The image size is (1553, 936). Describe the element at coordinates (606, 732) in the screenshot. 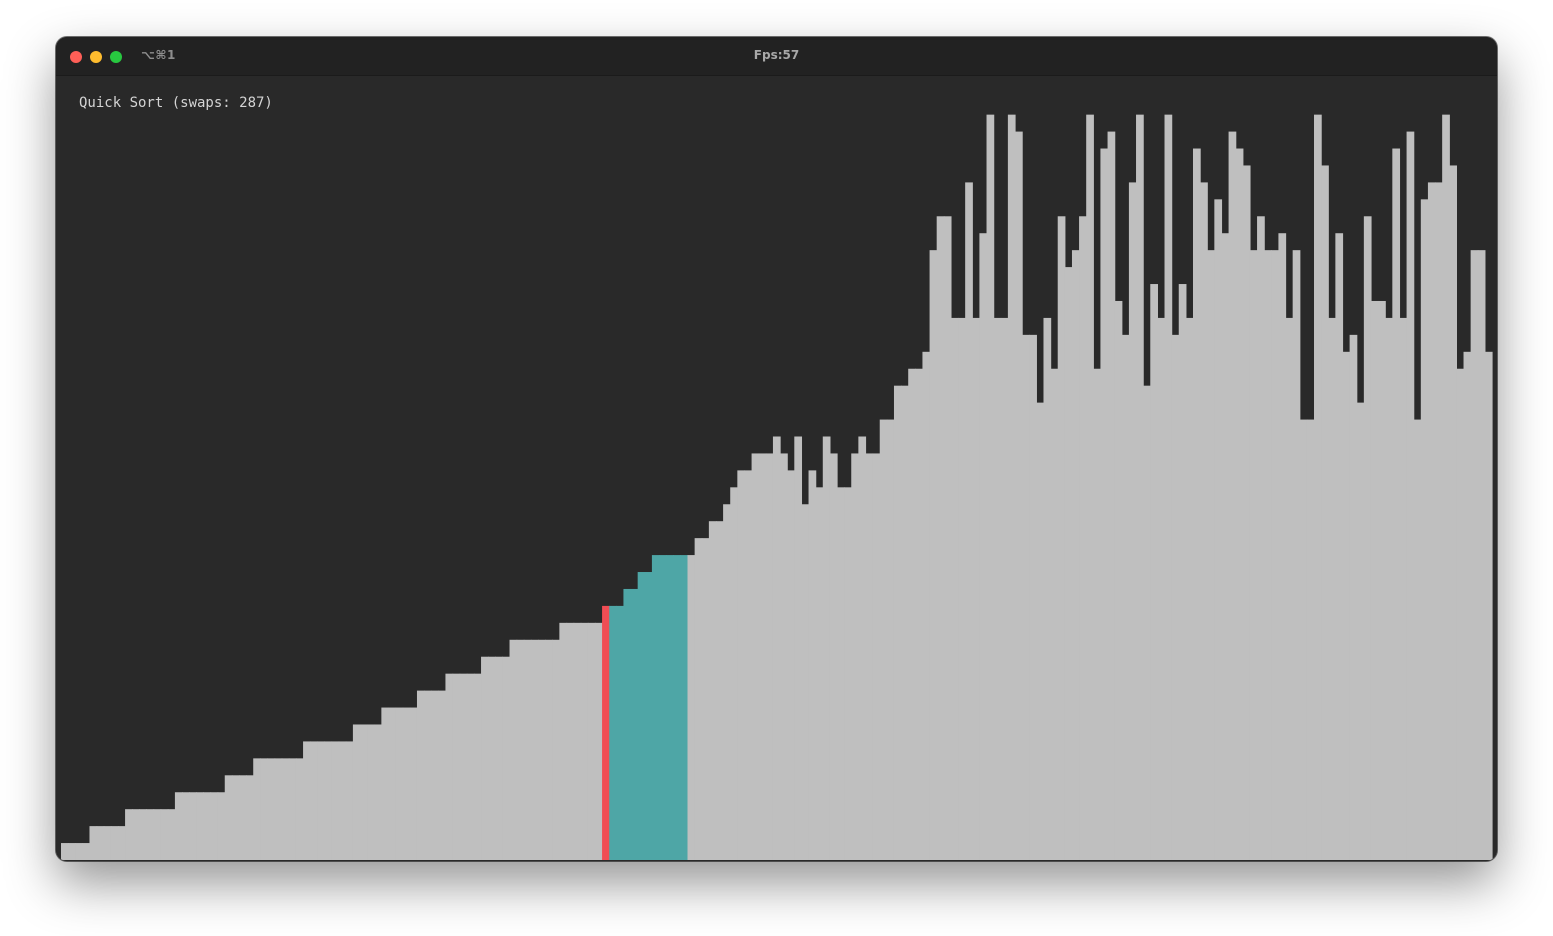

I see `pivot-bar` at that location.